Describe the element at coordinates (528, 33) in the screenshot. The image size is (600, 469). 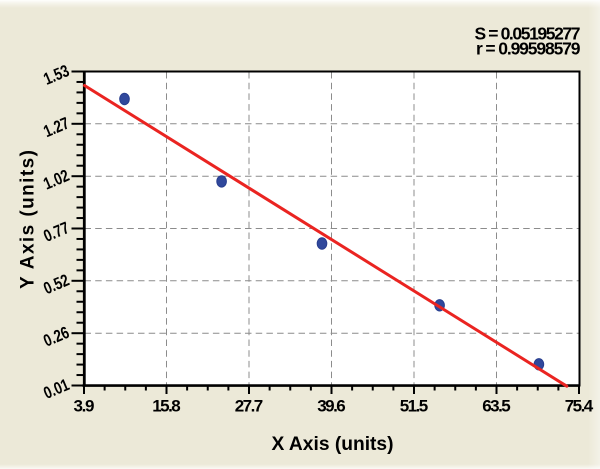
I see `svg-text: S = 0.05195277` at that location.